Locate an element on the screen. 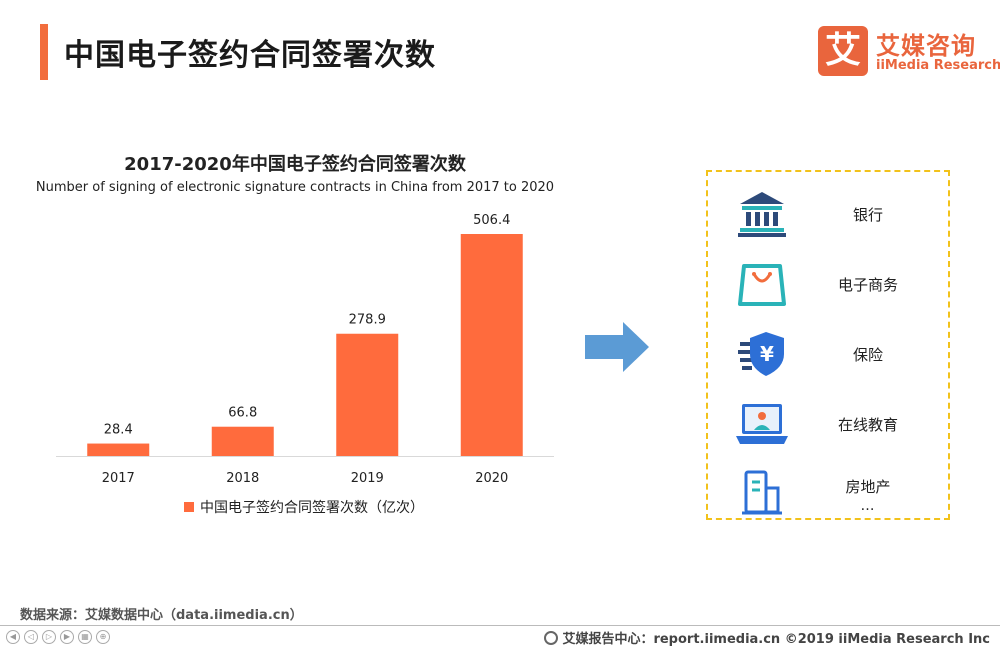 The image size is (1000, 649). data-source: 数据来源：艾媒数据中心（data.iimedia.cn） is located at coordinates (161, 615).